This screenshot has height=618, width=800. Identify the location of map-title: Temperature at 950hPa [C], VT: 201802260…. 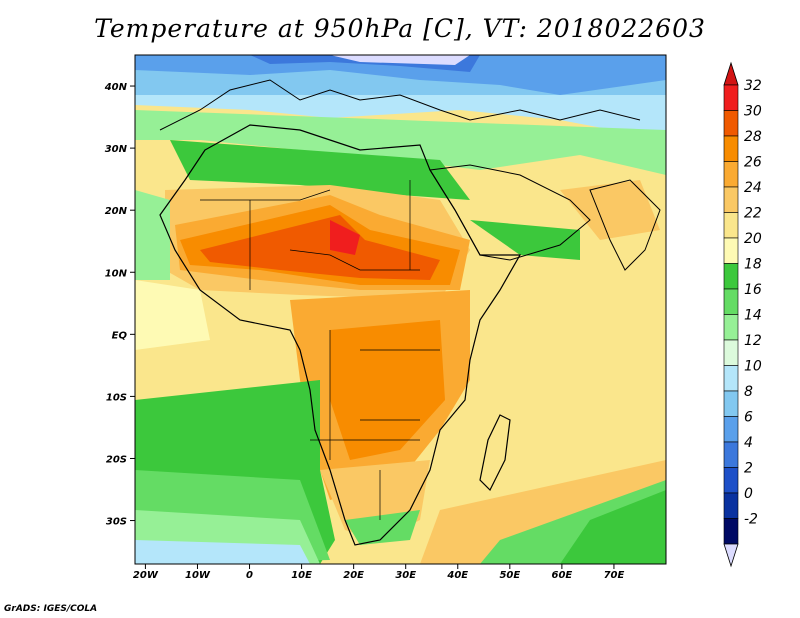
(400, 28).